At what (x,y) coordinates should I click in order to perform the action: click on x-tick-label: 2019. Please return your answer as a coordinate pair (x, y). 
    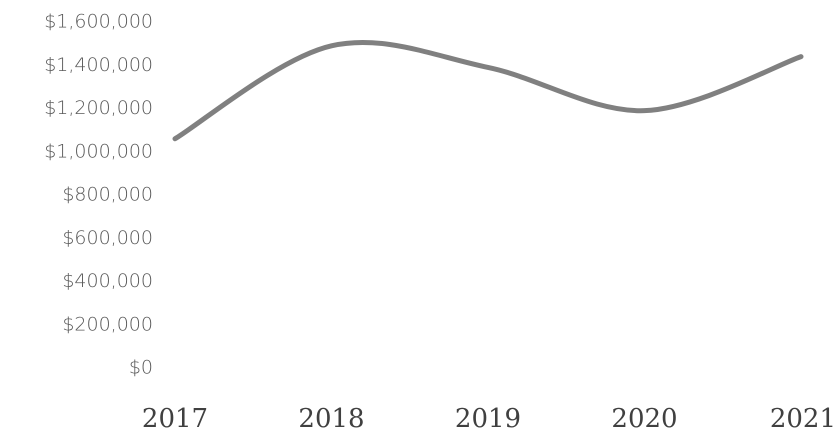
    Looking at the image, I should click on (488, 419).